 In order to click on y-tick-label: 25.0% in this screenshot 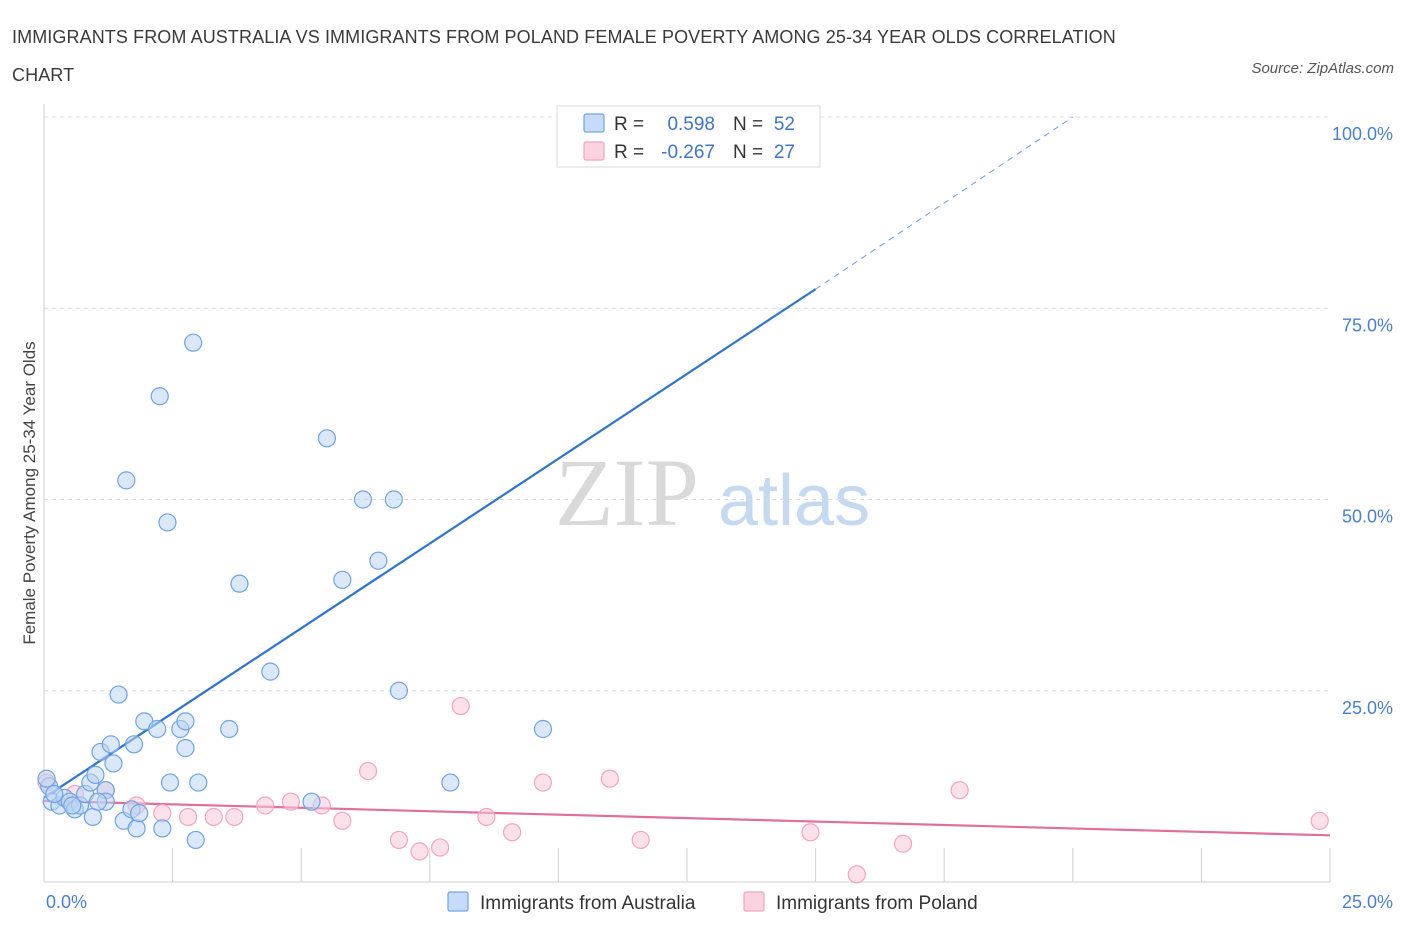, I will do `click(1367, 708)`.